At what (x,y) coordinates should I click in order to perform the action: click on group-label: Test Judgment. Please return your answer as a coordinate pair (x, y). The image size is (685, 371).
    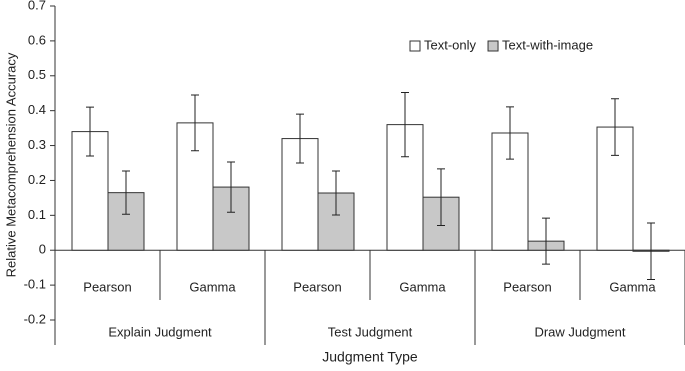
    Looking at the image, I should click on (370, 331).